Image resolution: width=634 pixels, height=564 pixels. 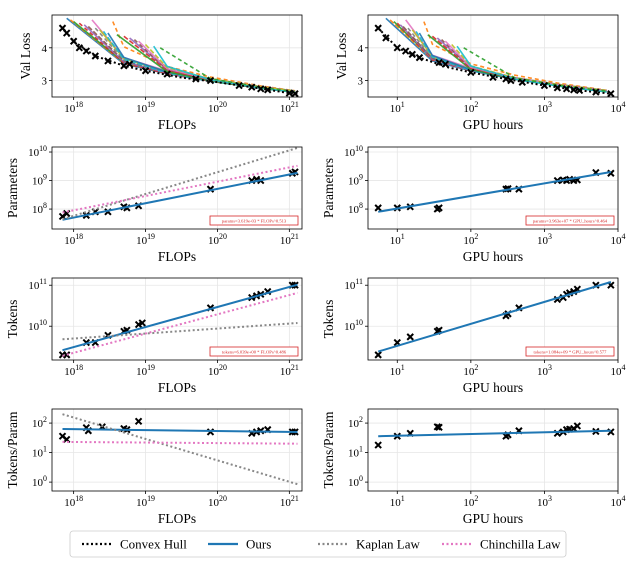 What do you see at coordinates (37, 284) in the screenshot?
I see `y-tick-label: 10¹¹` at bounding box center [37, 284].